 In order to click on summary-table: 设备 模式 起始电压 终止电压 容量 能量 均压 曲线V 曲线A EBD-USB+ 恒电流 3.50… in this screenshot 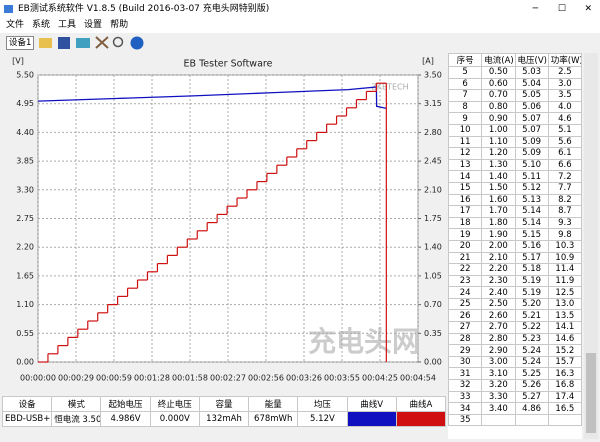, I will do `click(224, 411)`.